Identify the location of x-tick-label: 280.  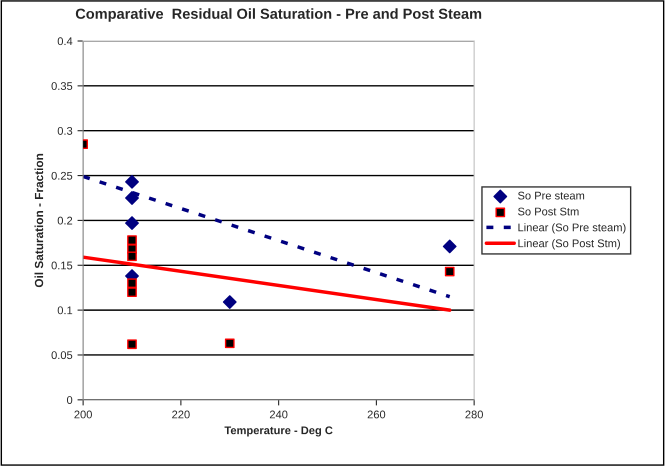
(474, 414).